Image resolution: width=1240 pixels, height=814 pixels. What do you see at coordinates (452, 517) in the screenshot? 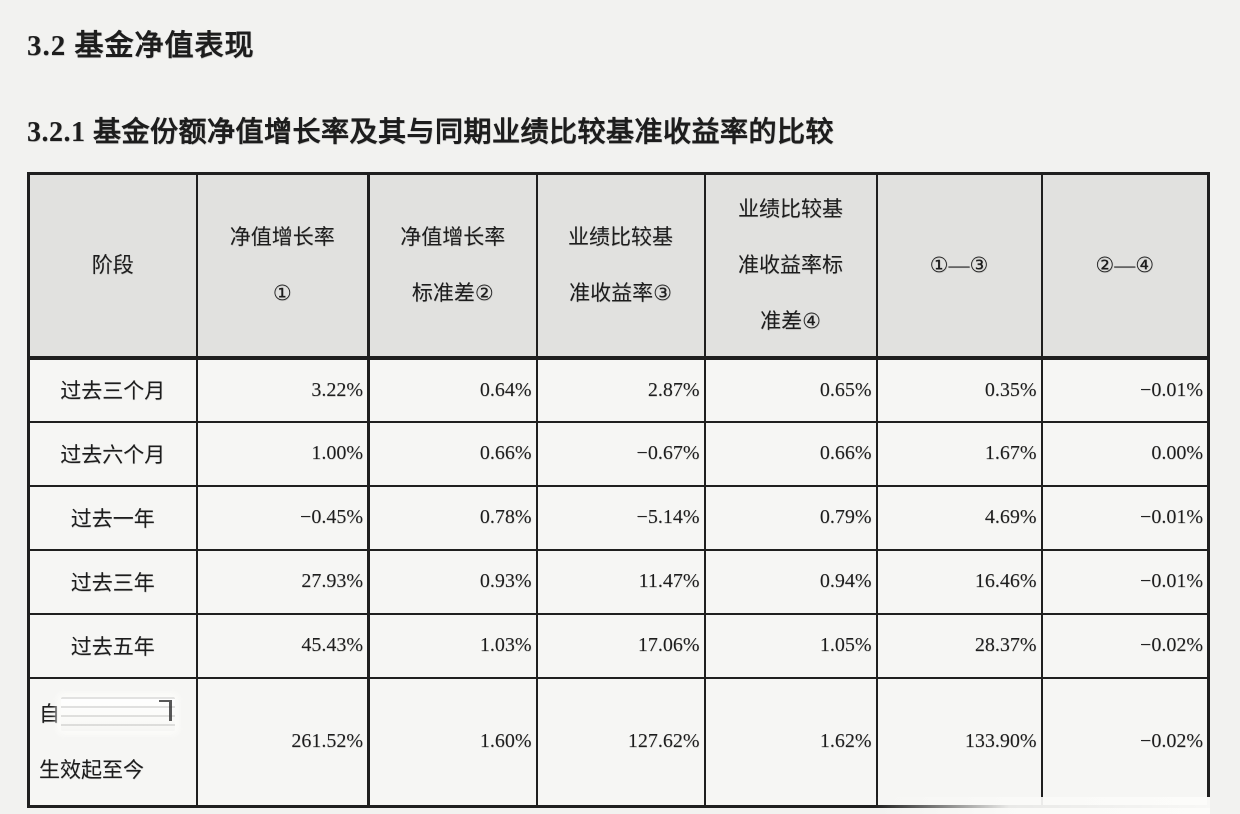
I see `value-cell: 0.78%` at bounding box center [452, 517].